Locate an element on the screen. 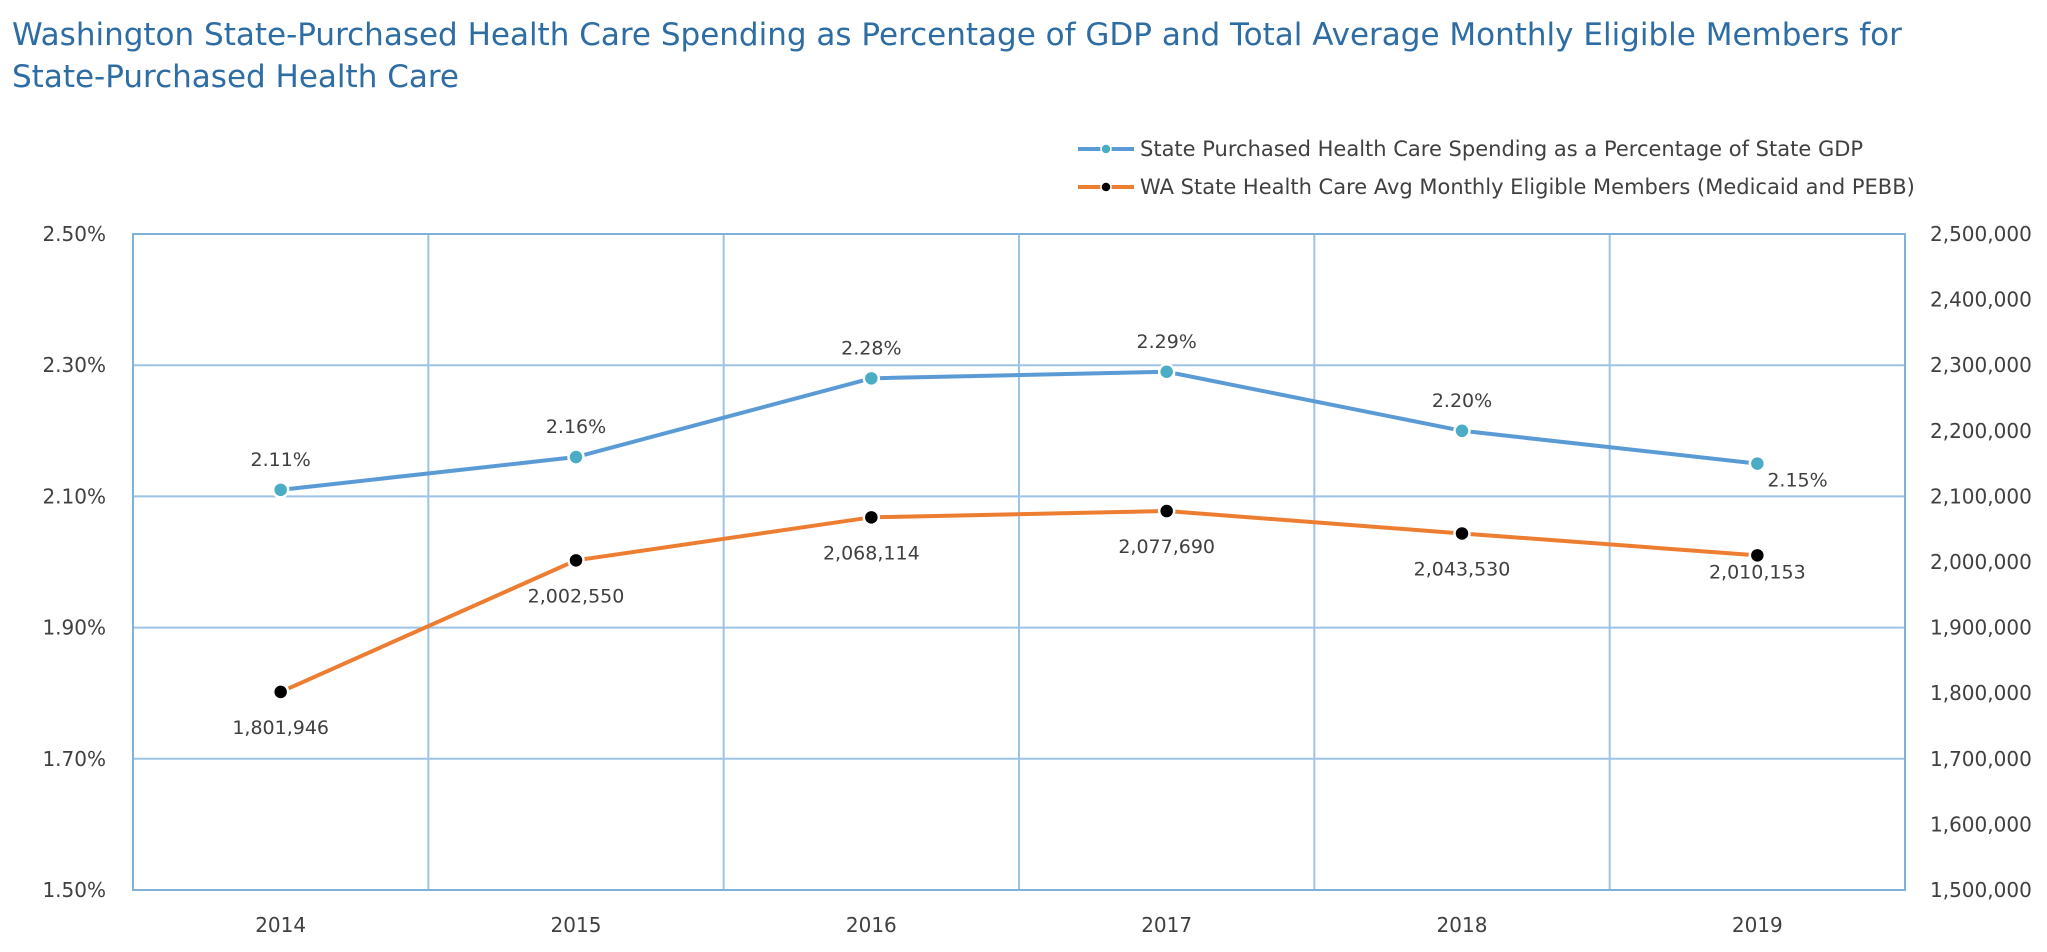 The width and height of the screenshot is (2047, 952). y-left-tick-label: 2.10% is located at coordinates (74, 496).